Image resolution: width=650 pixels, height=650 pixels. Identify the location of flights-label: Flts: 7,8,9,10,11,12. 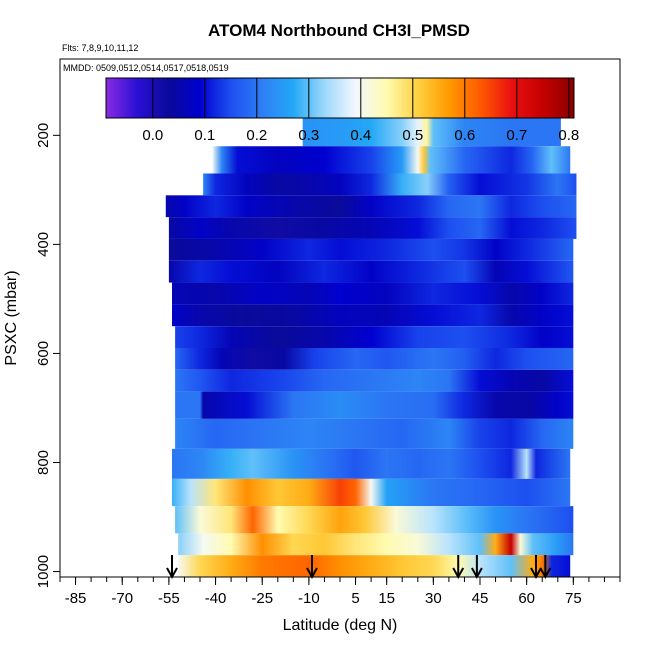
(100, 48).